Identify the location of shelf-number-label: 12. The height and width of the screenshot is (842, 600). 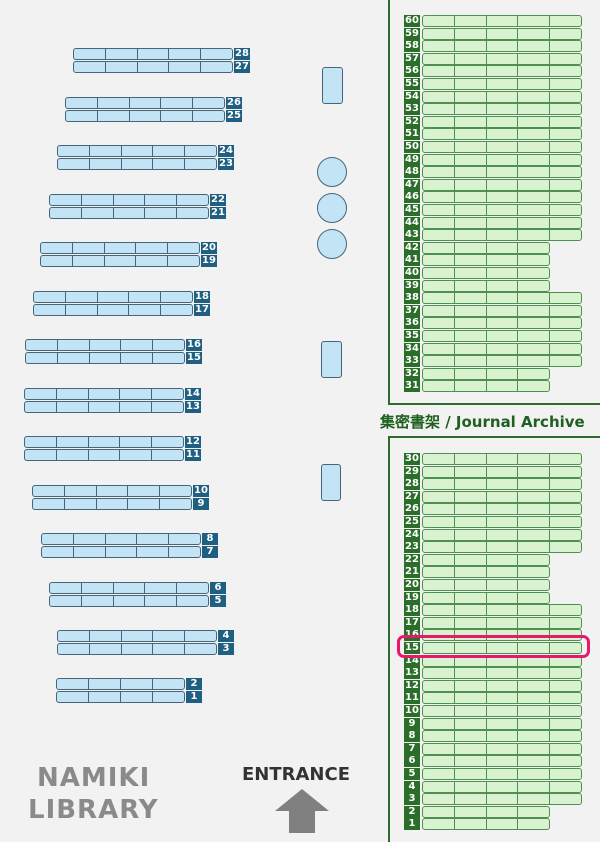
(412, 686).